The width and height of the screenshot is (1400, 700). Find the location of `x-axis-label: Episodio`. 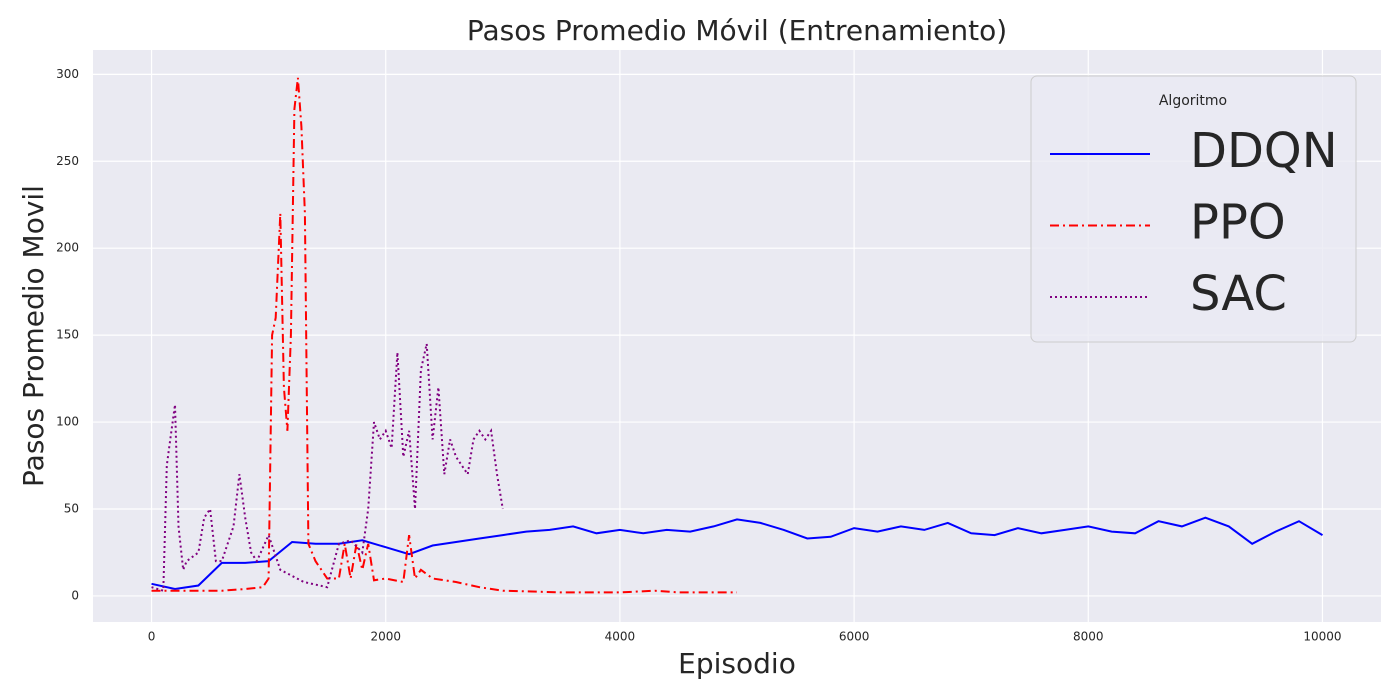

x-axis-label: Episodio is located at coordinates (737, 663).